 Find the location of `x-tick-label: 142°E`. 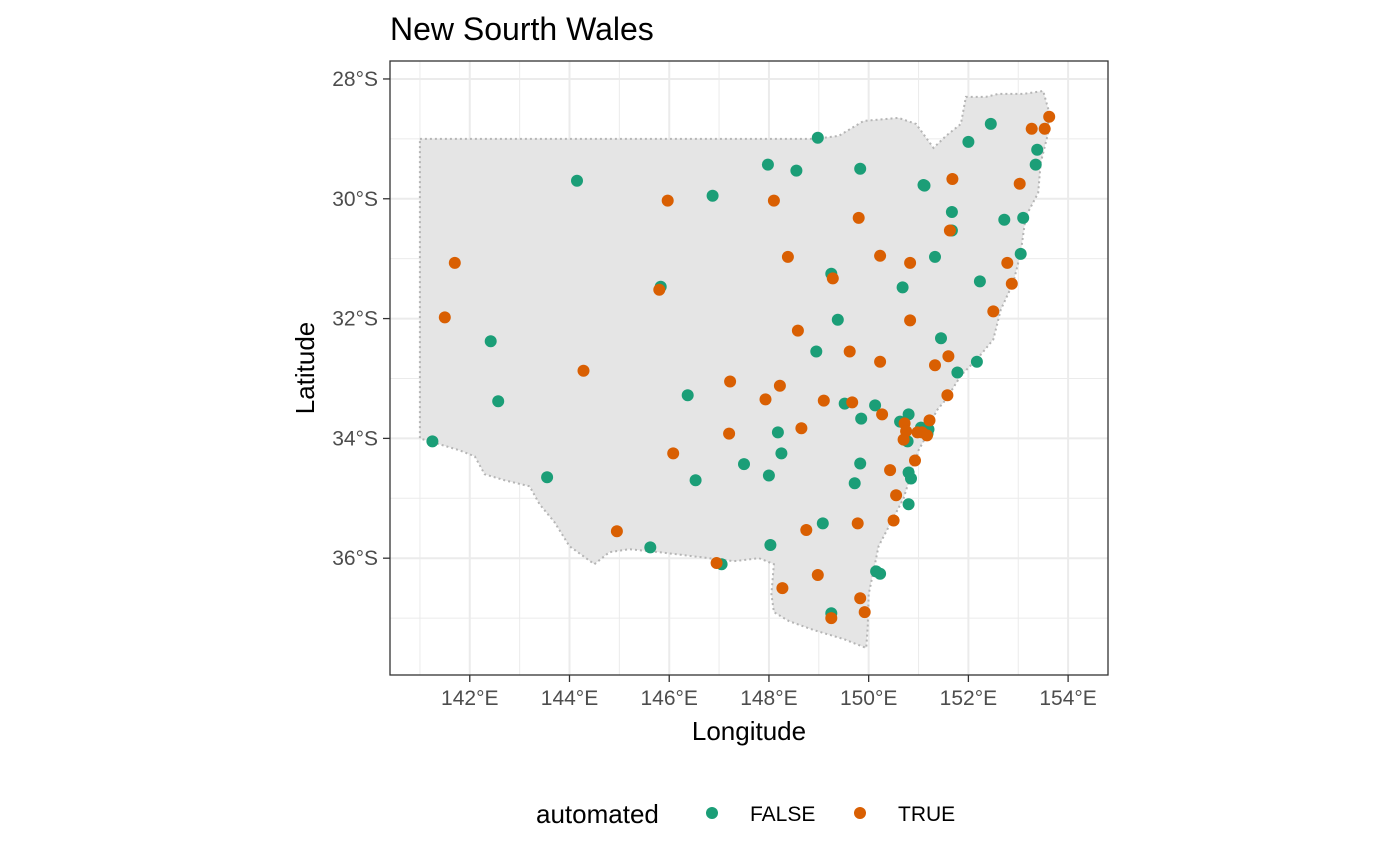

x-tick-label: 142°E is located at coordinates (469, 698).